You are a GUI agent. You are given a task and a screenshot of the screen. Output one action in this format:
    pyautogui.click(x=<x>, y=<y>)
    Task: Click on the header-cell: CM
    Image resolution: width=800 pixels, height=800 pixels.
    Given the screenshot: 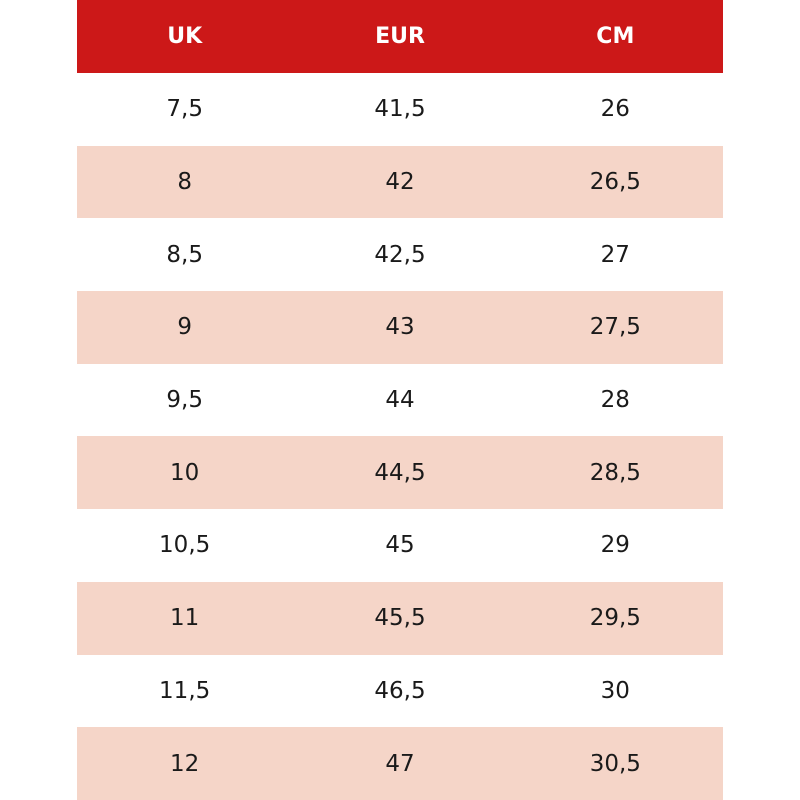 What is the action you would take?
    pyautogui.click(x=615, y=36)
    